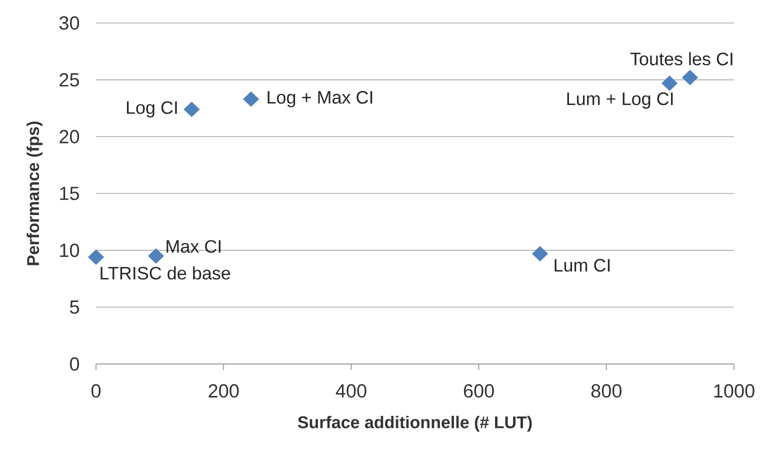  What do you see at coordinates (70, 193) in the screenshot?
I see `y-tick-label: 15` at bounding box center [70, 193].